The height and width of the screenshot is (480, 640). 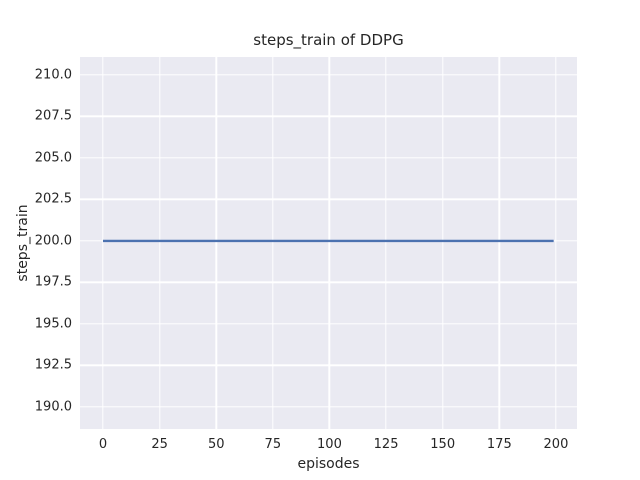 What do you see at coordinates (273, 444) in the screenshot?
I see `x-tick-label: 75` at bounding box center [273, 444].